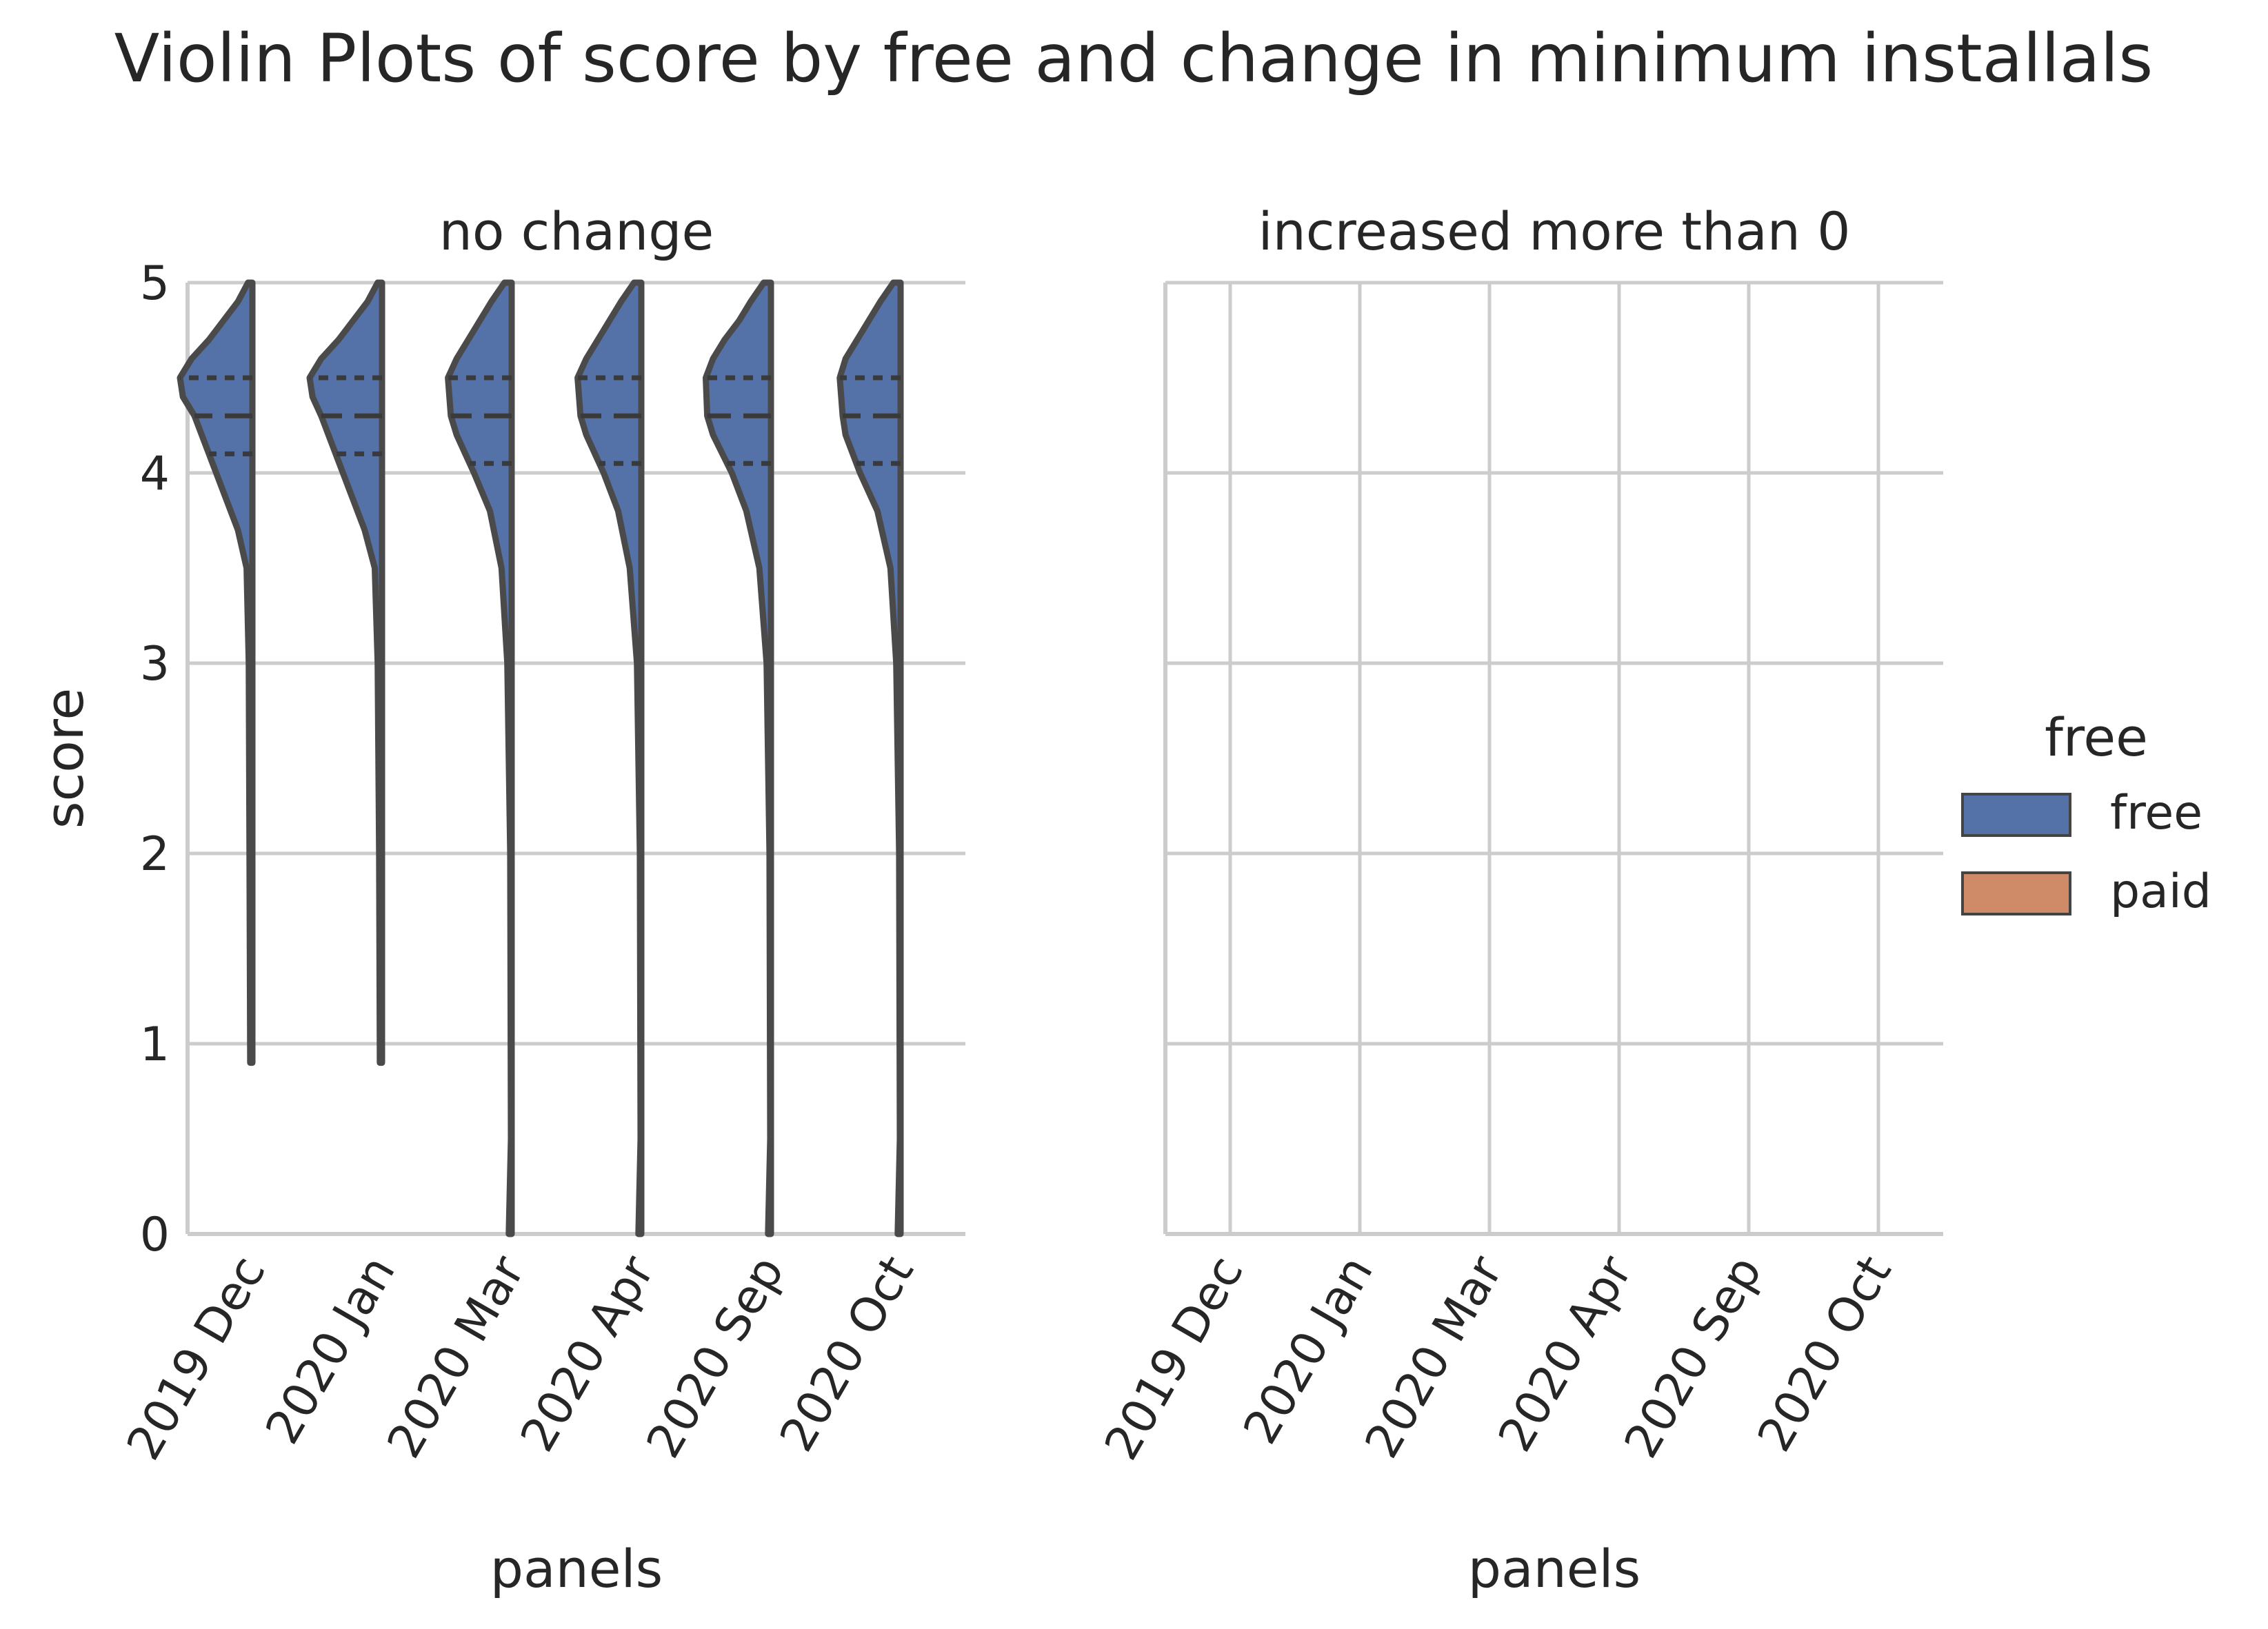 Image resolution: width=2268 pixels, height=1629 pixels. Describe the element at coordinates (870, 758) in the screenshot. I see `violin-free-2020-oct` at that location.